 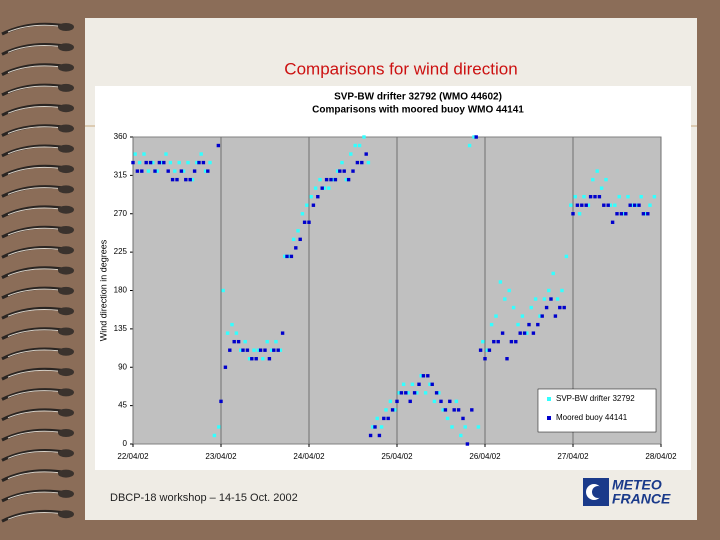 What do you see at coordinates (125, 443) in the screenshot?
I see `y-tick-label: 0` at bounding box center [125, 443].